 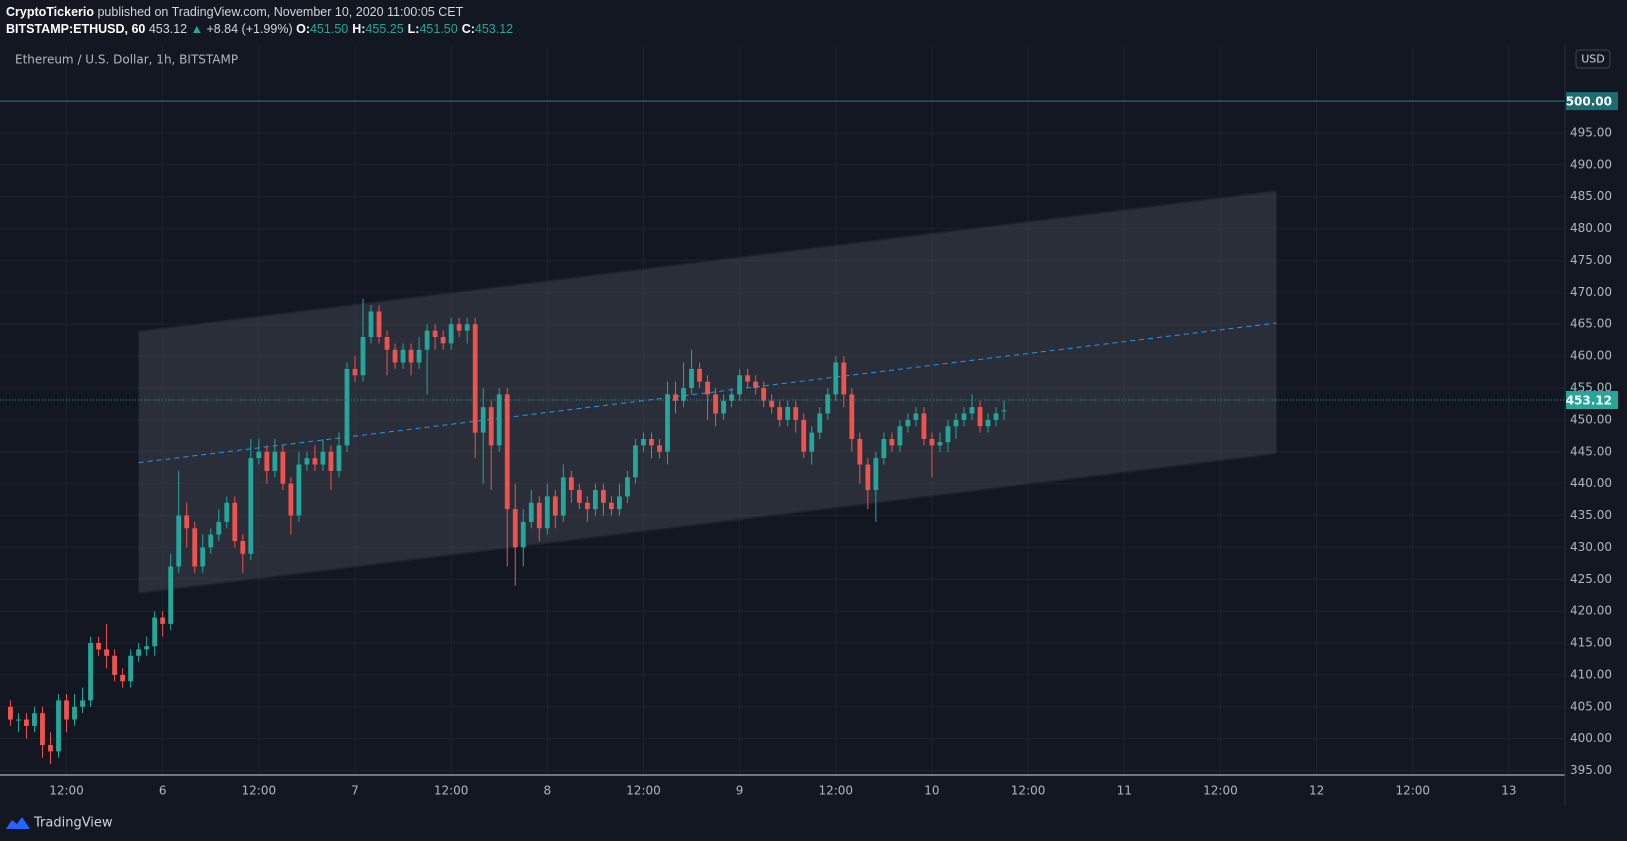 What do you see at coordinates (1591, 324) in the screenshot?
I see `y-tick-label: 465.00` at bounding box center [1591, 324].